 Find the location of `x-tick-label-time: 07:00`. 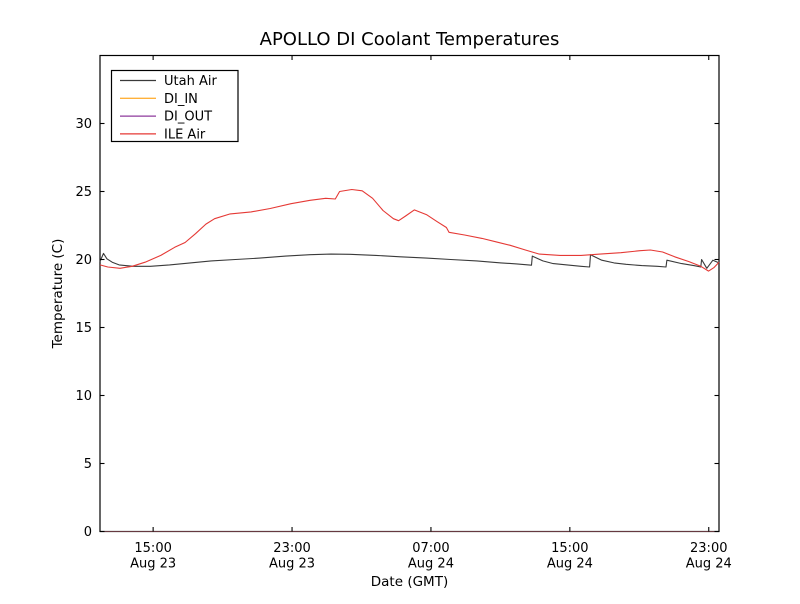

x-tick-label-time: 07:00 is located at coordinates (430, 548).